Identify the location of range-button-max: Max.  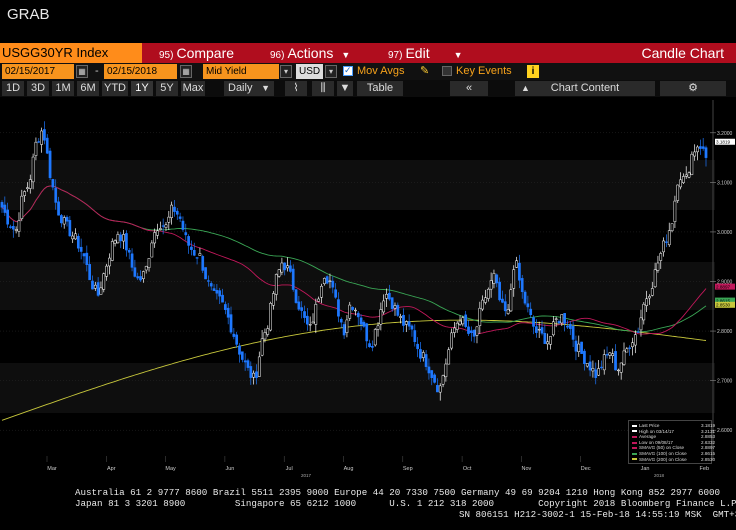
(193, 88).